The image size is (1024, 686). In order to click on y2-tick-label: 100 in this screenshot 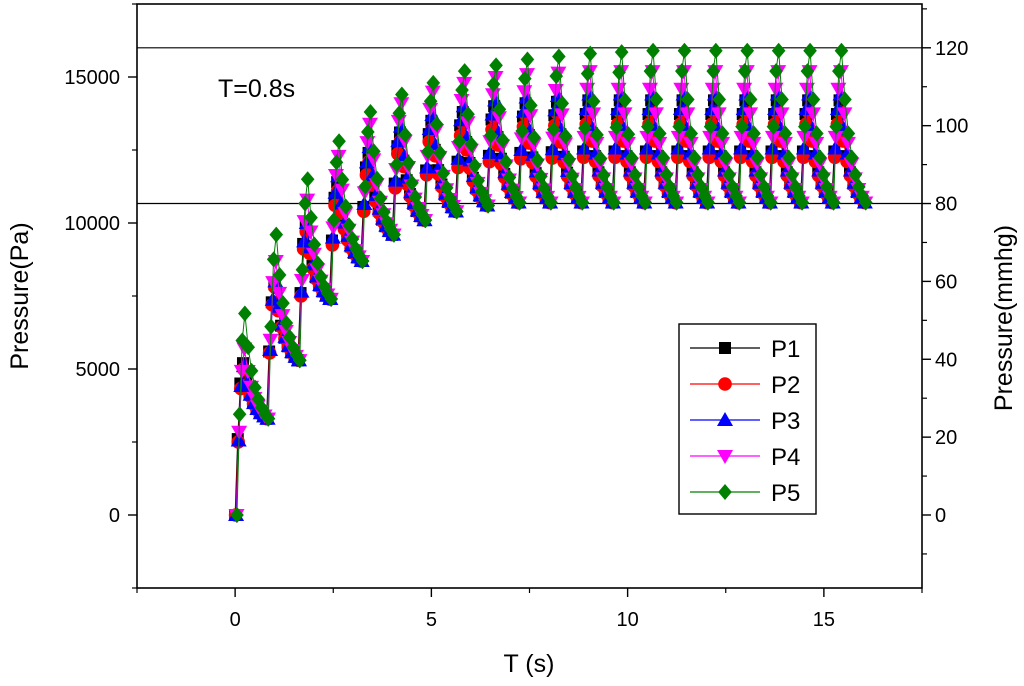, I will do `click(951, 127)`.